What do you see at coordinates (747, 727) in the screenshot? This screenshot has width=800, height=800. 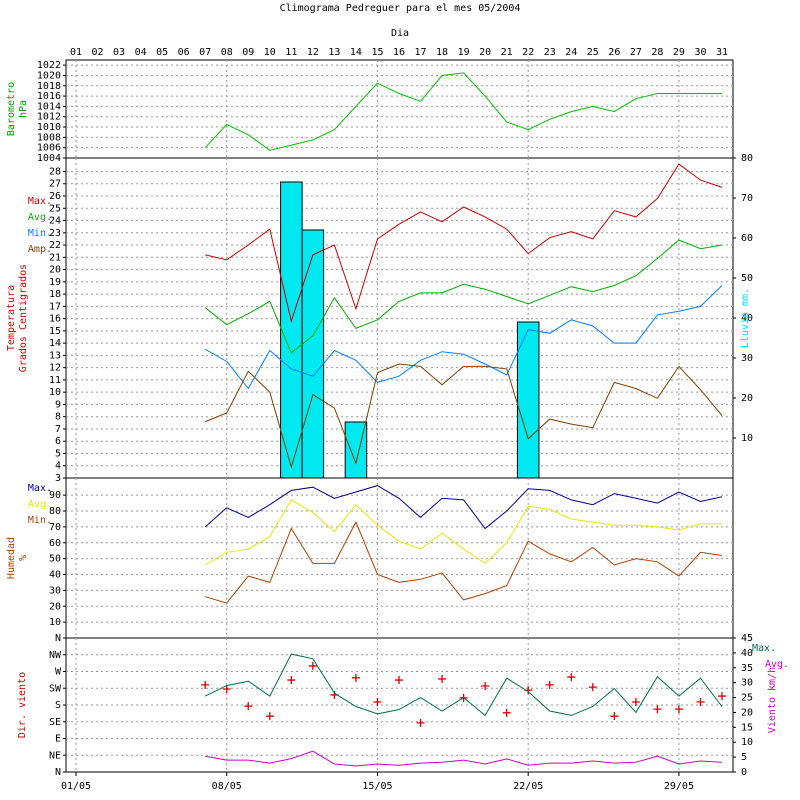 I see `y2-tick-label: 15` at bounding box center [747, 727].